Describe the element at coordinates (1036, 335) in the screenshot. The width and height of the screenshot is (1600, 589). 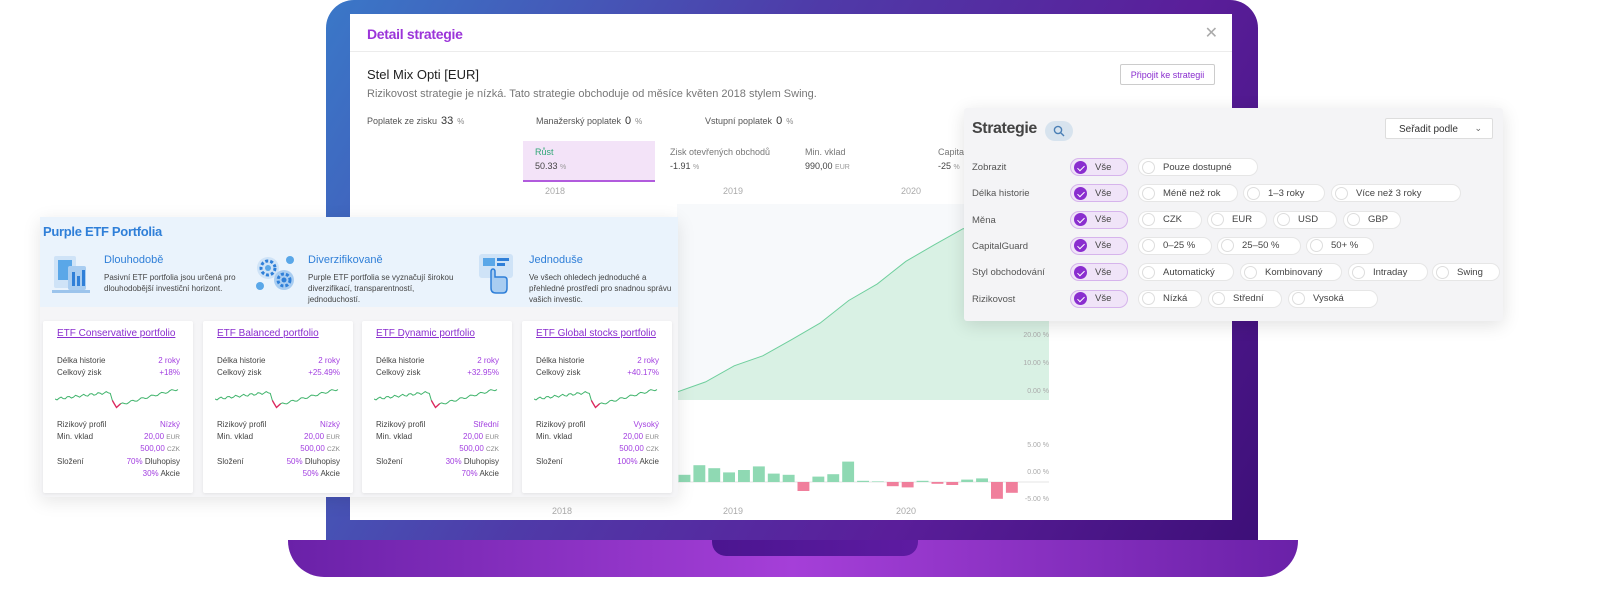
I see `y-tick-label: 20.00 %` at that location.